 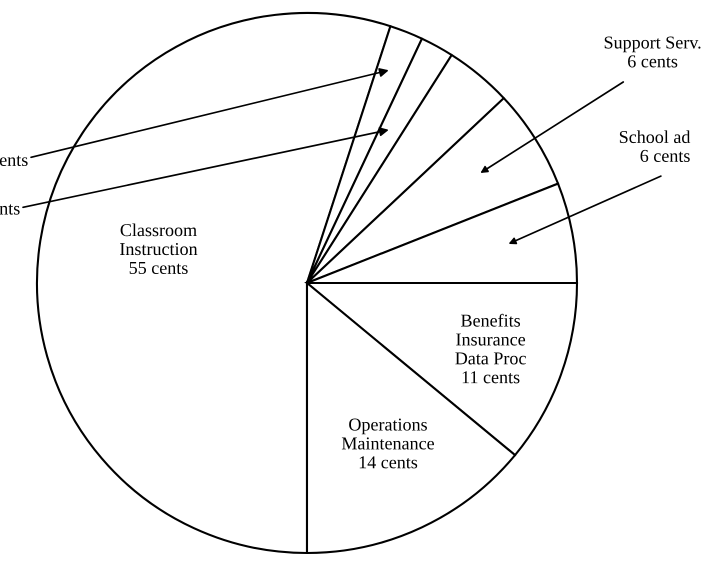 I want to click on text: ents, so click(x=14, y=161).